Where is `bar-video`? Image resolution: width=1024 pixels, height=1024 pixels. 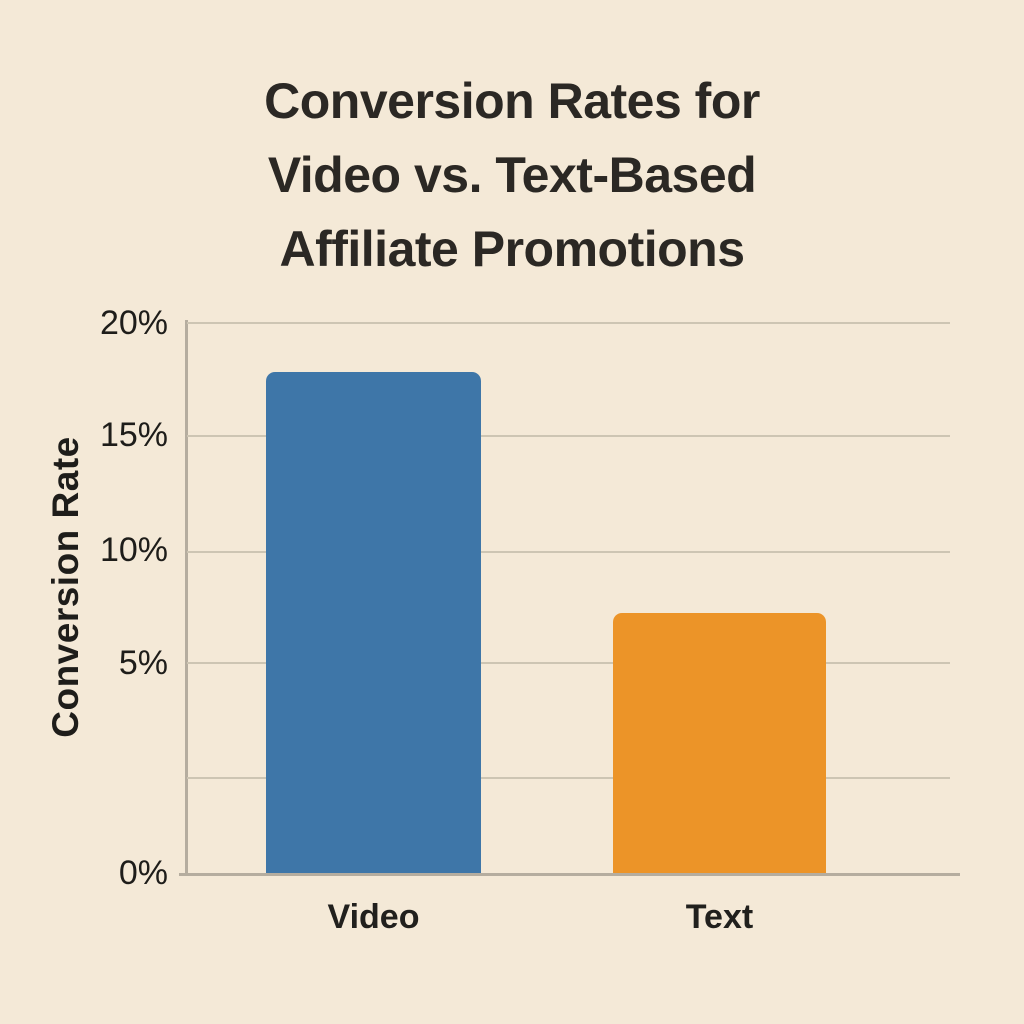 bar-video is located at coordinates (373, 622).